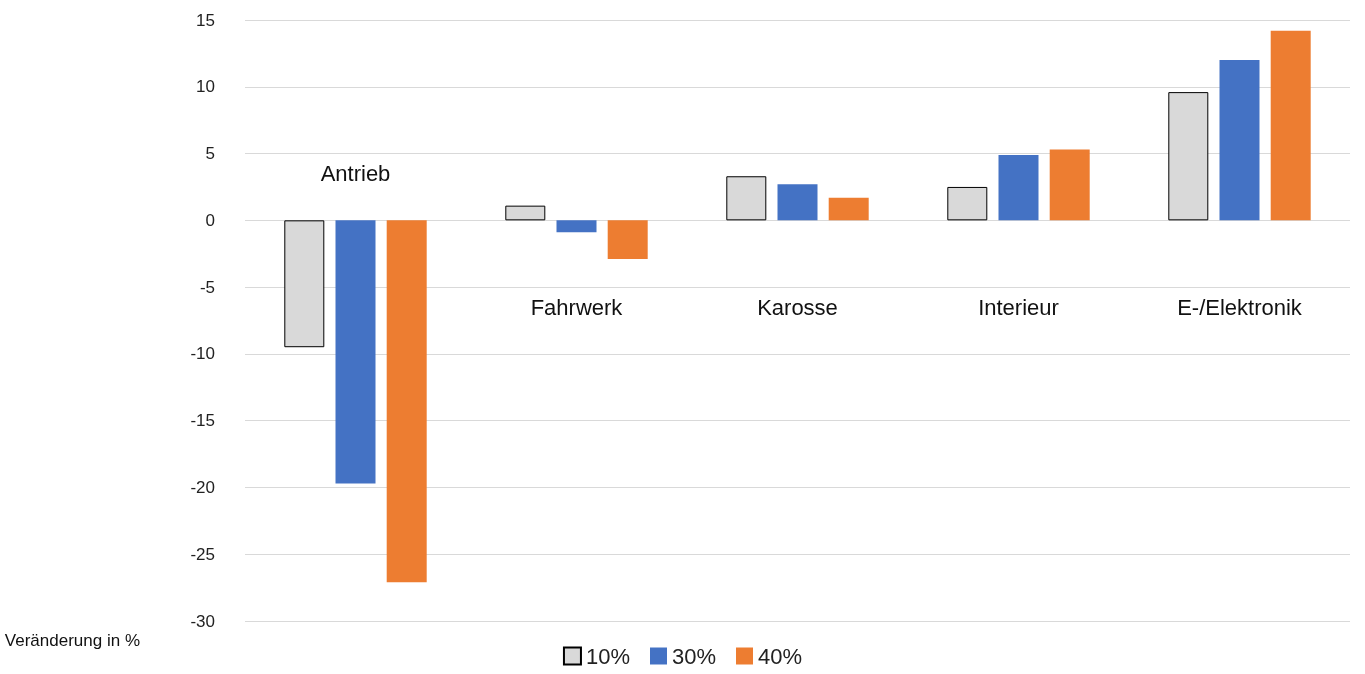 The width and height of the screenshot is (1365, 674). Describe the element at coordinates (355, 173) in the screenshot. I see `x-tick-label: Antrieb` at that location.